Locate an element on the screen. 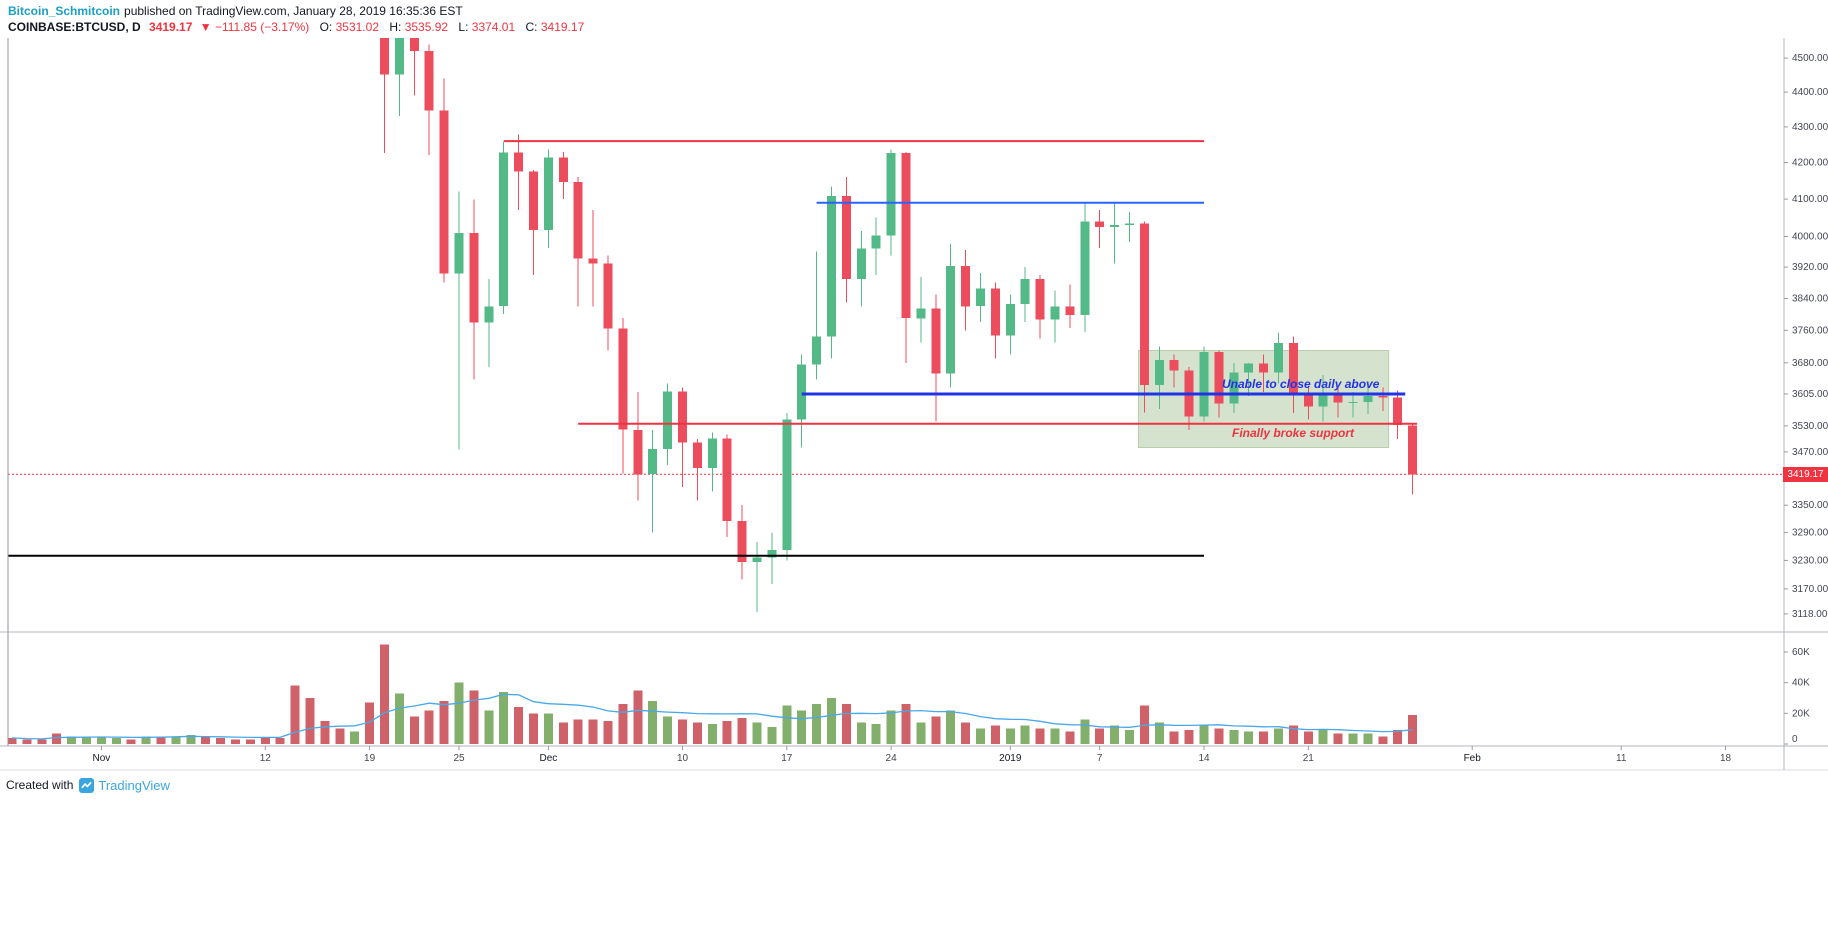 The image size is (1828, 930). price-tick-label: 4500.00 is located at coordinates (1810, 58).